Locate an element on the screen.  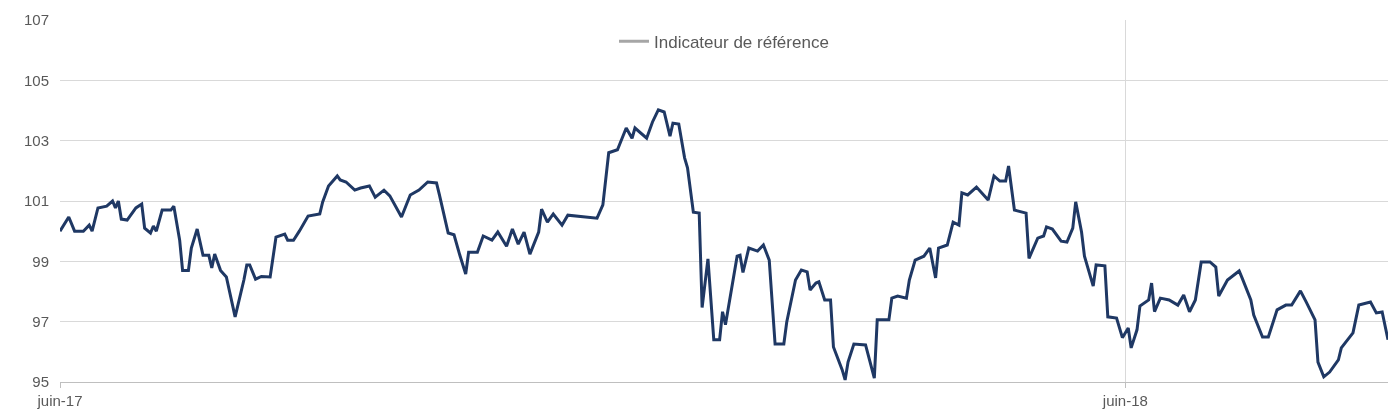
y-tick-label: 103 is located at coordinates (36, 140).